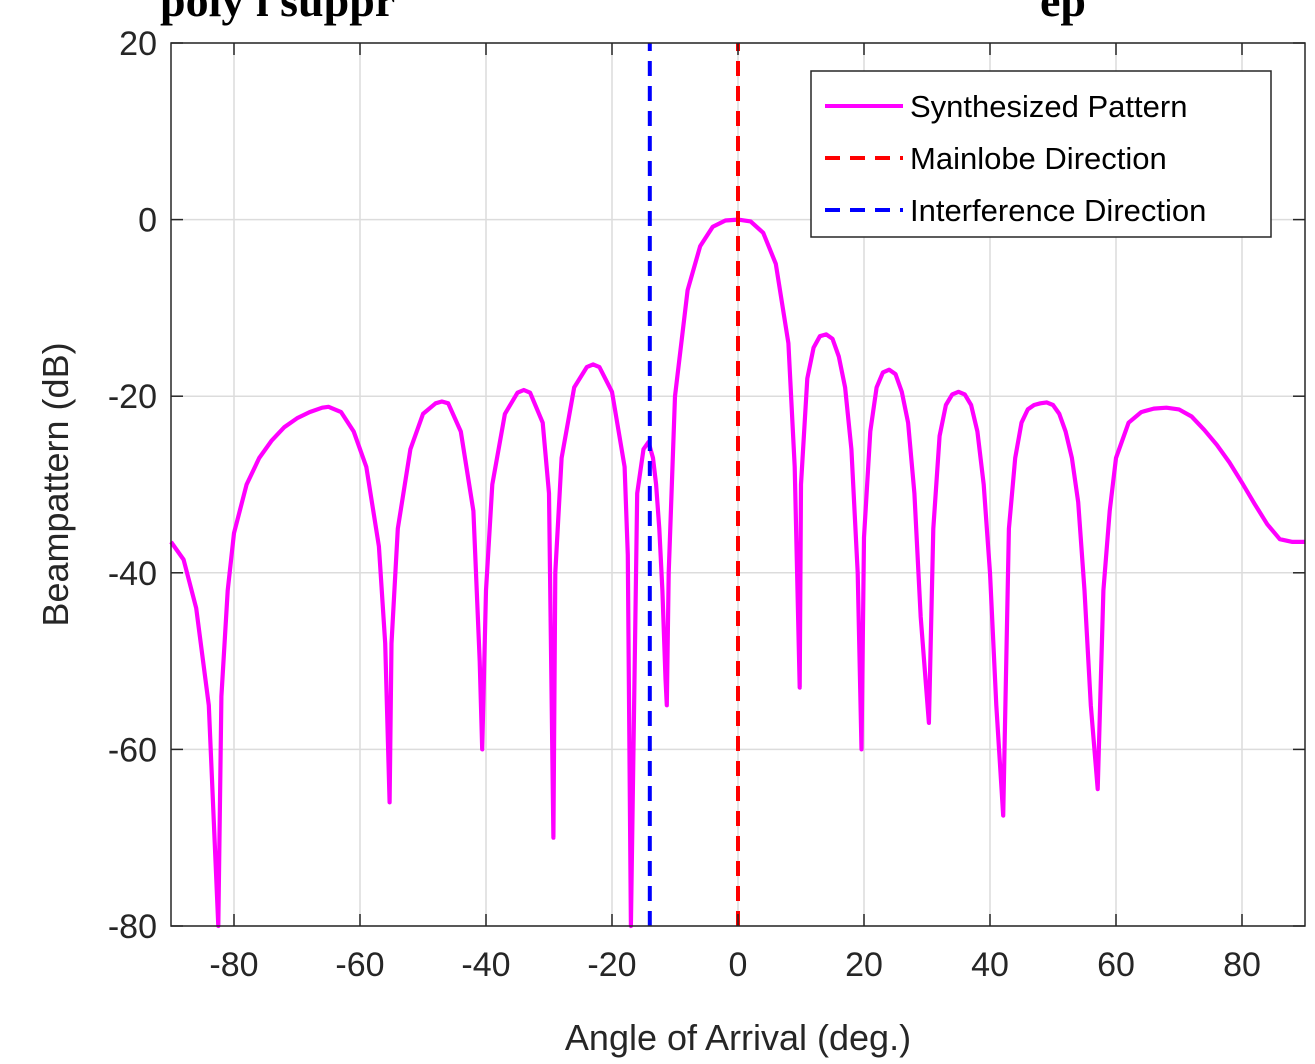 The width and height of the screenshot is (1315, 1064). What do you see at coordinates (738, 965) in the screenshot?
I see `x-tick-label: 0` at bounding box center [738, 965].